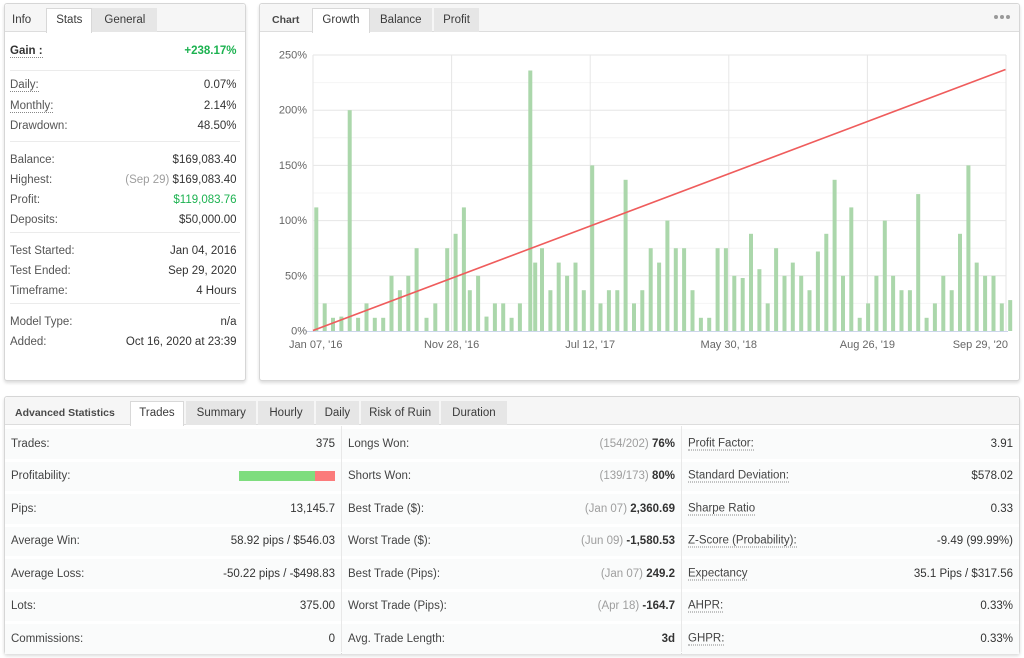 The height and width of the screenshot is (658, 1024). What do you see at coordinates (729, 345) in the screenshot?
I see `svg-text: May 30, '18` at bounding box center [729, 345].